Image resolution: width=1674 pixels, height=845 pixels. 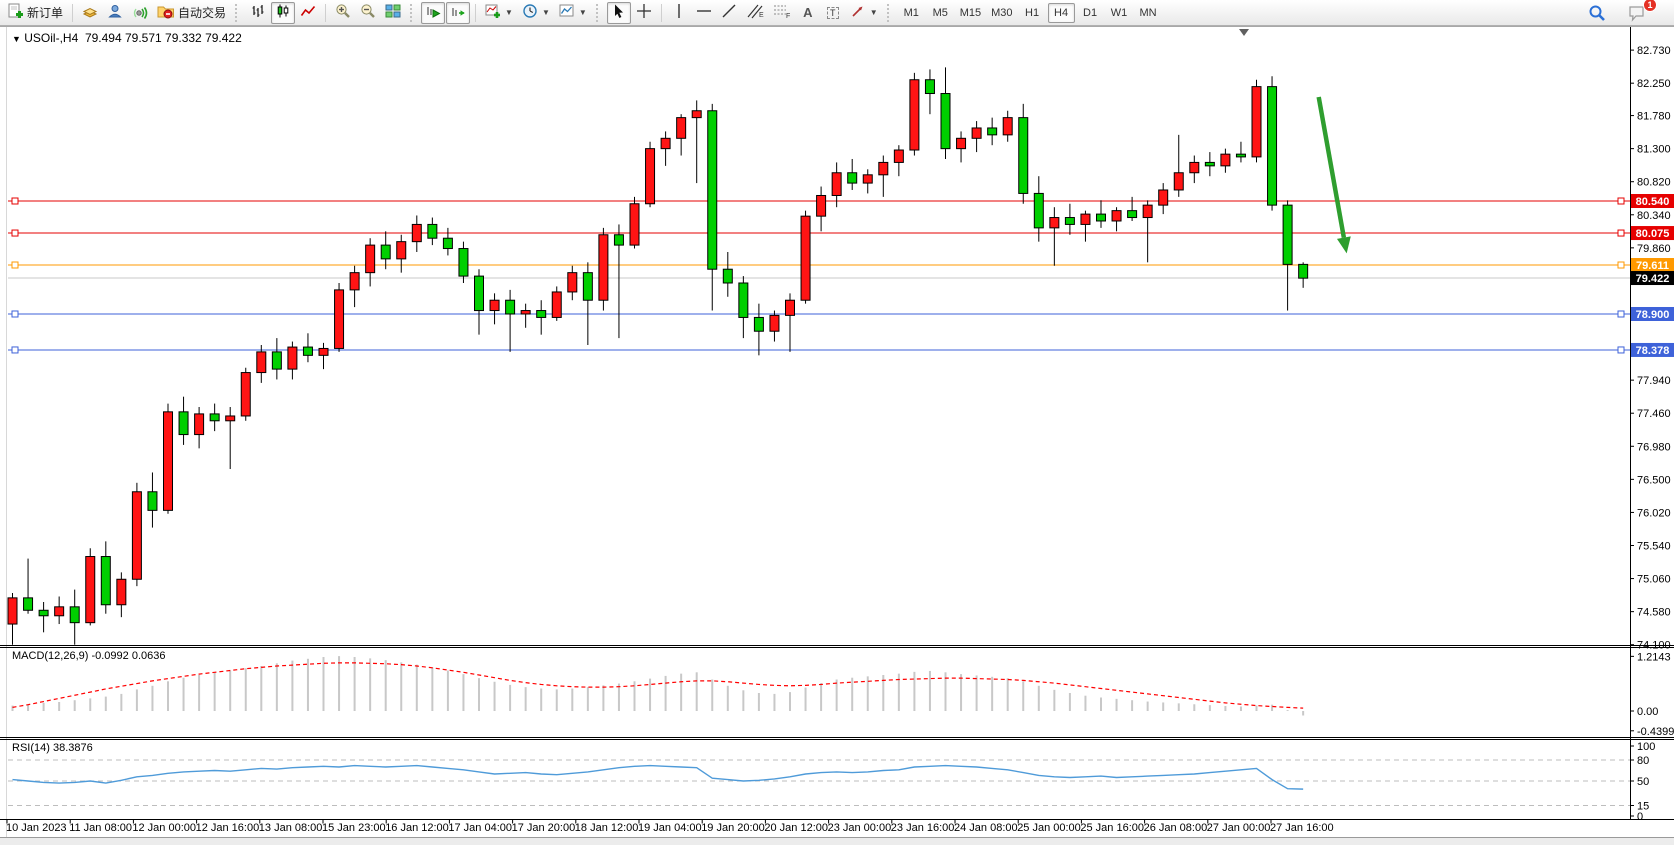 I want to click on auto-trading-button: 自动交易, so click(x=191, y=13).